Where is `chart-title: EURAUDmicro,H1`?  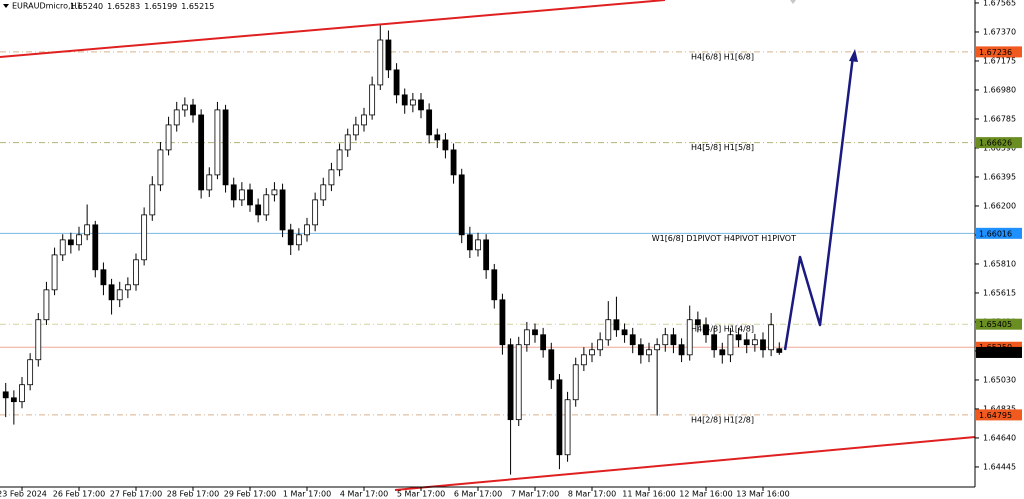
chart-title: EURAUDmicro,H1 is located at coordinates (47, 6).